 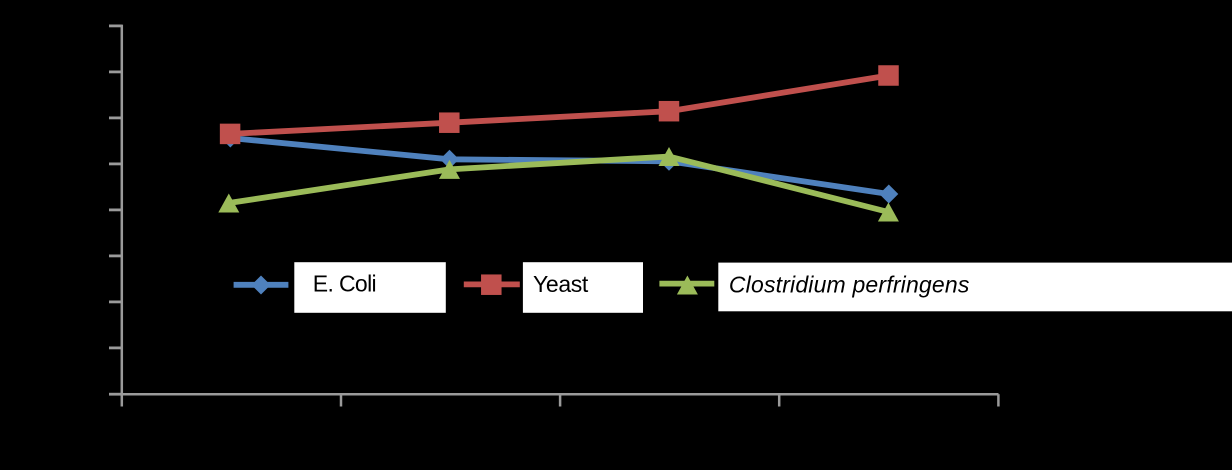 I want to click on svg-text: E. Coli, so click(x=344, y=283).